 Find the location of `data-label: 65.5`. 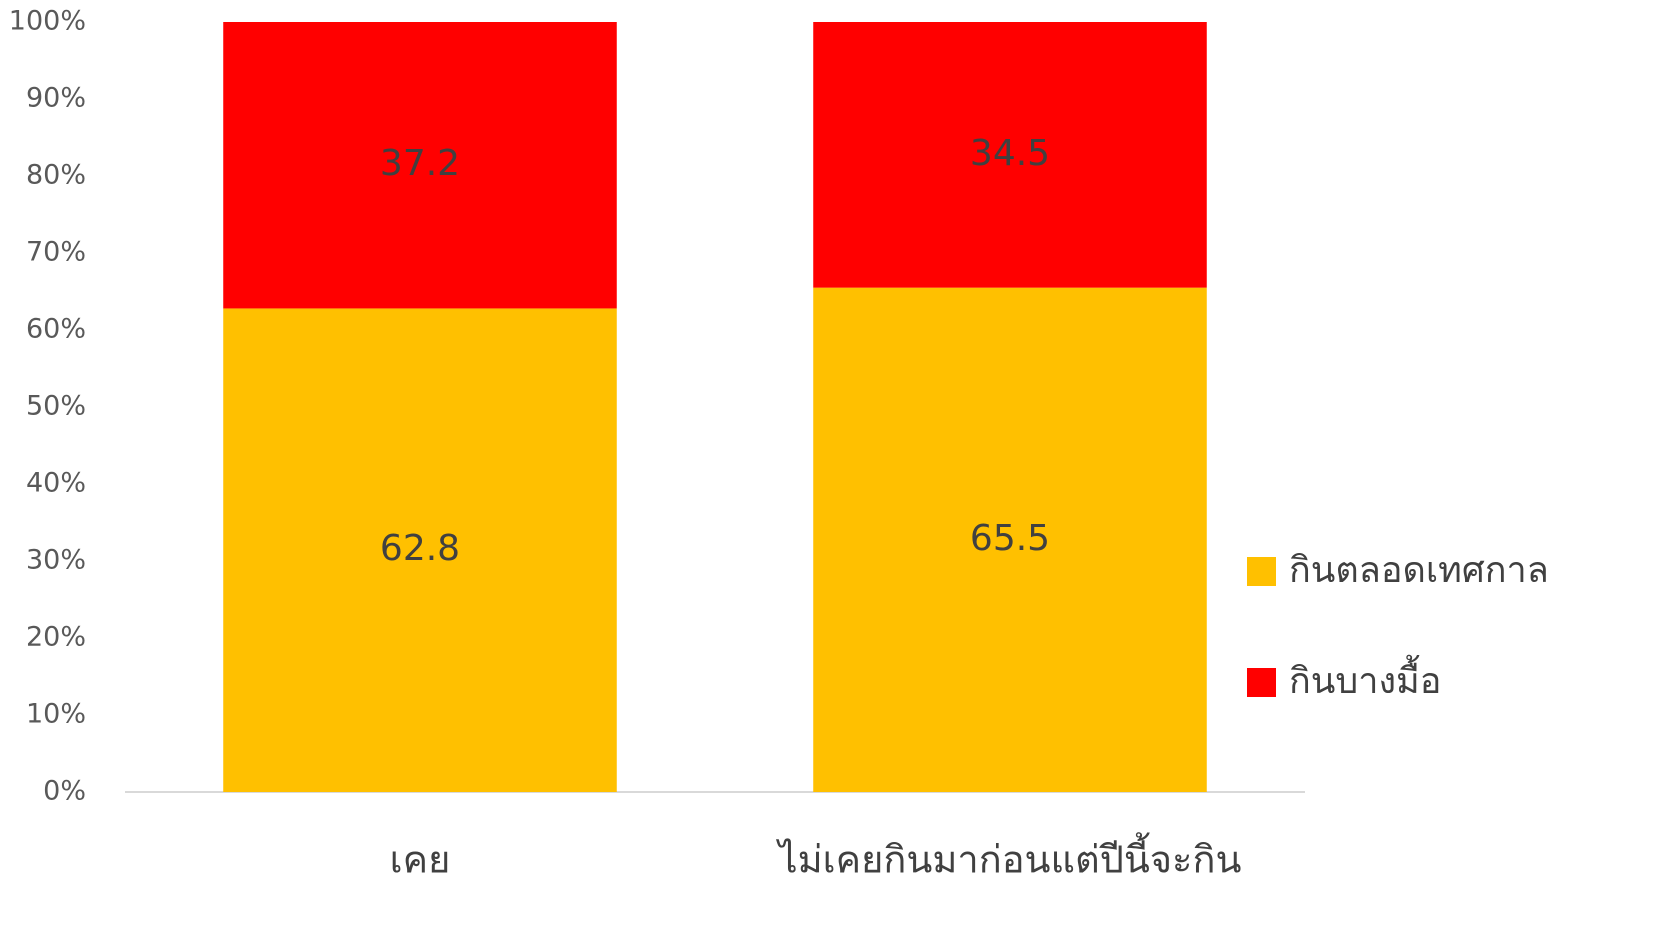

data-label: 65.5 is located at coordinates (1010, 538).